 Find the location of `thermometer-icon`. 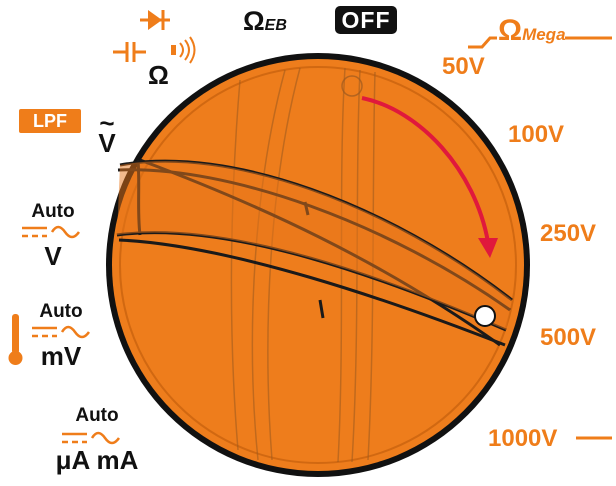

thermometer-icon is located at coordinates (15, 339).